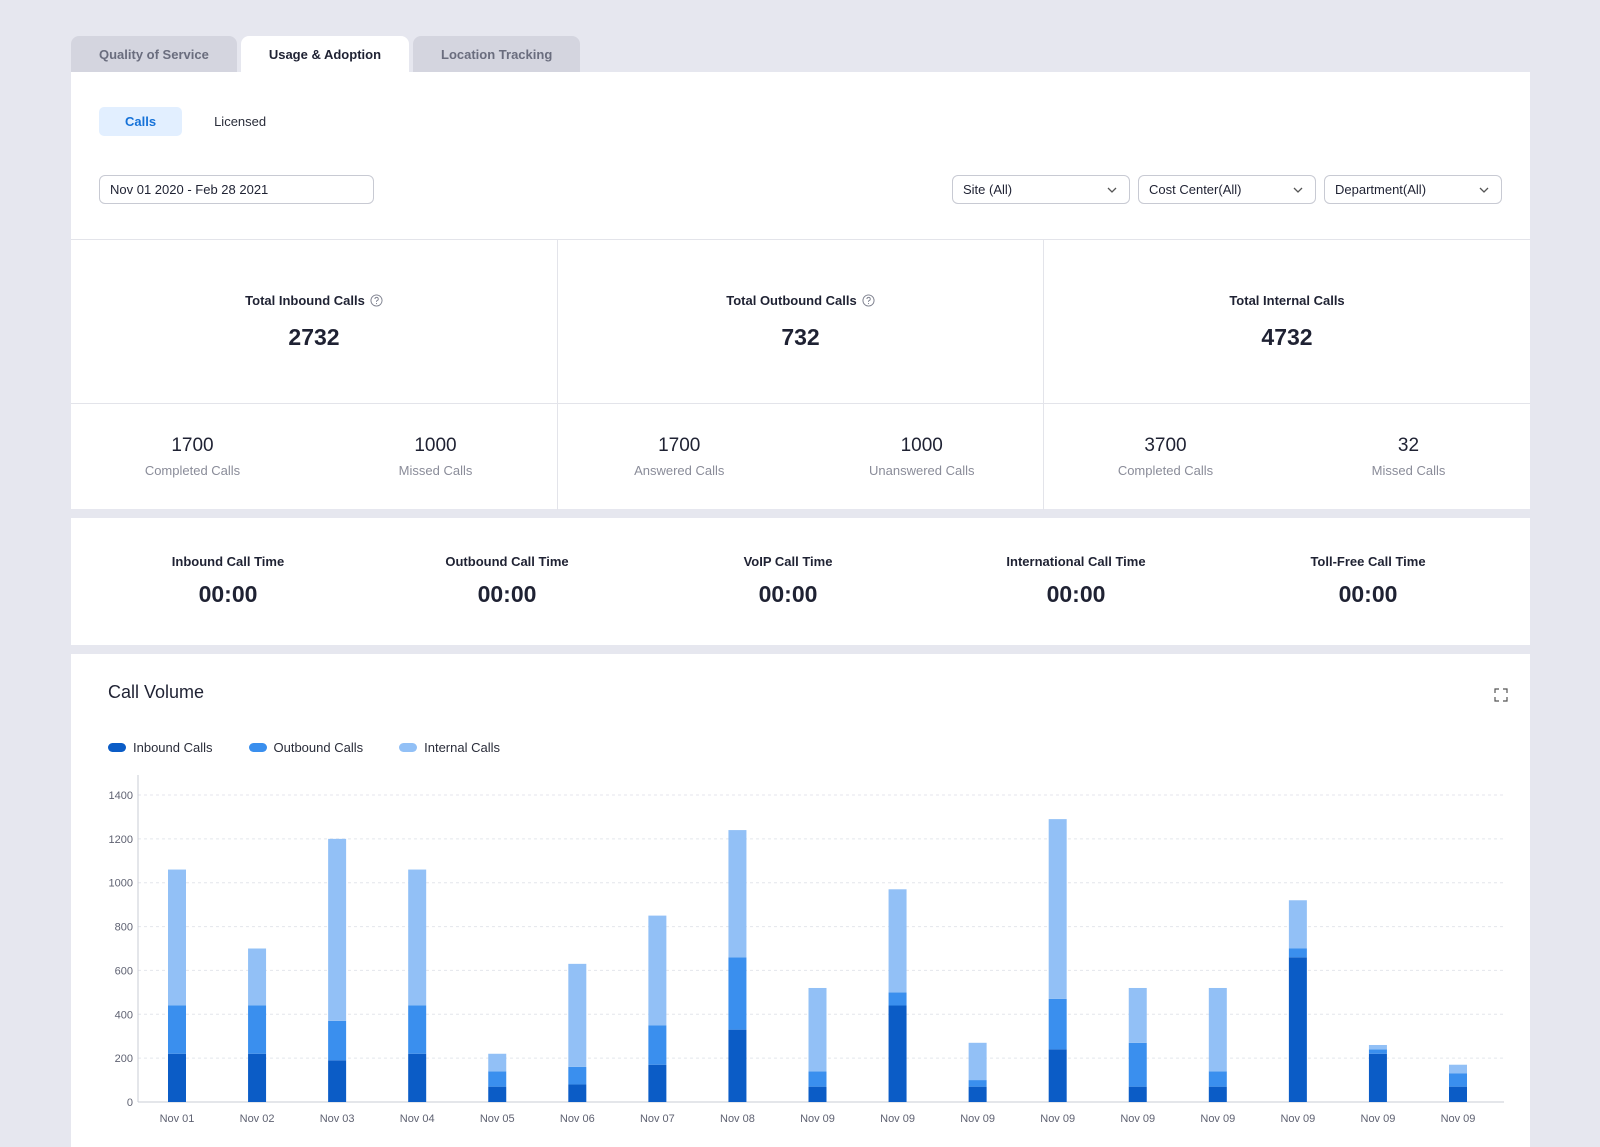 This screenshot has height=1147, width=1600. What do you see at coordinates (305, 300) in the screenshot?
I see `total-inbound-label-text: Total Inbound Calls` at bounding box center [305, 300].